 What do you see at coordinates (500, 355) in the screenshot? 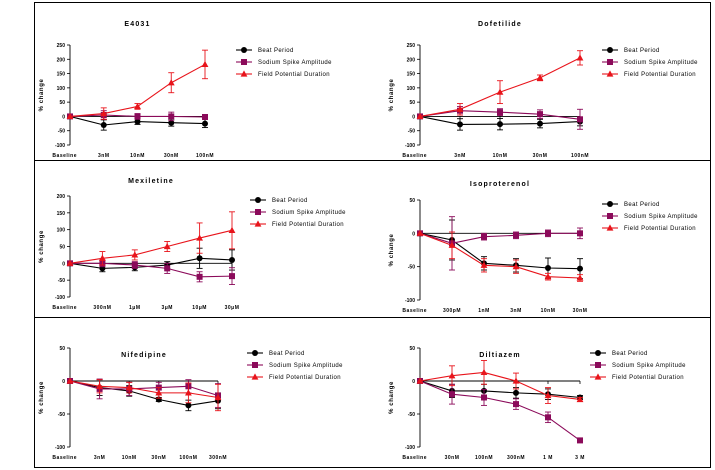
I see `chart-title: Diltiazem` at bounding box center [500, 355].